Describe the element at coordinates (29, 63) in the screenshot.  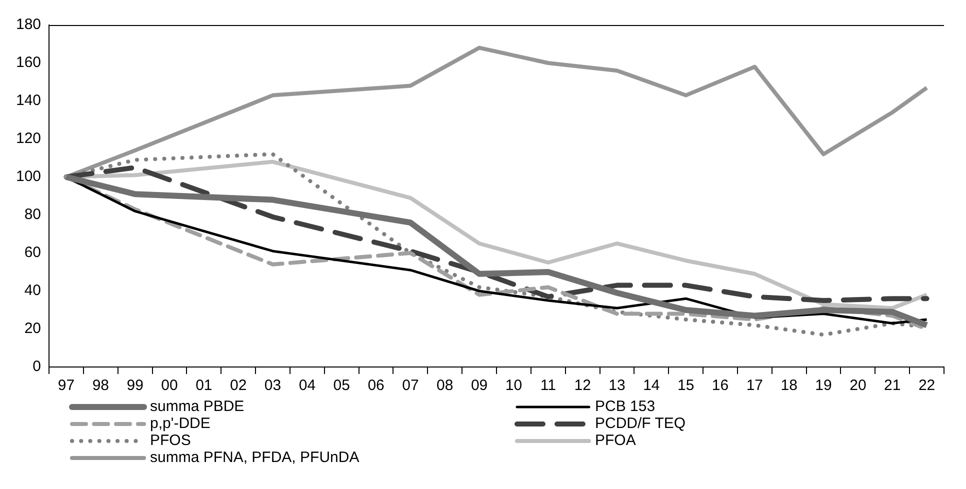
I see `y-tick-label: 160` at that location.